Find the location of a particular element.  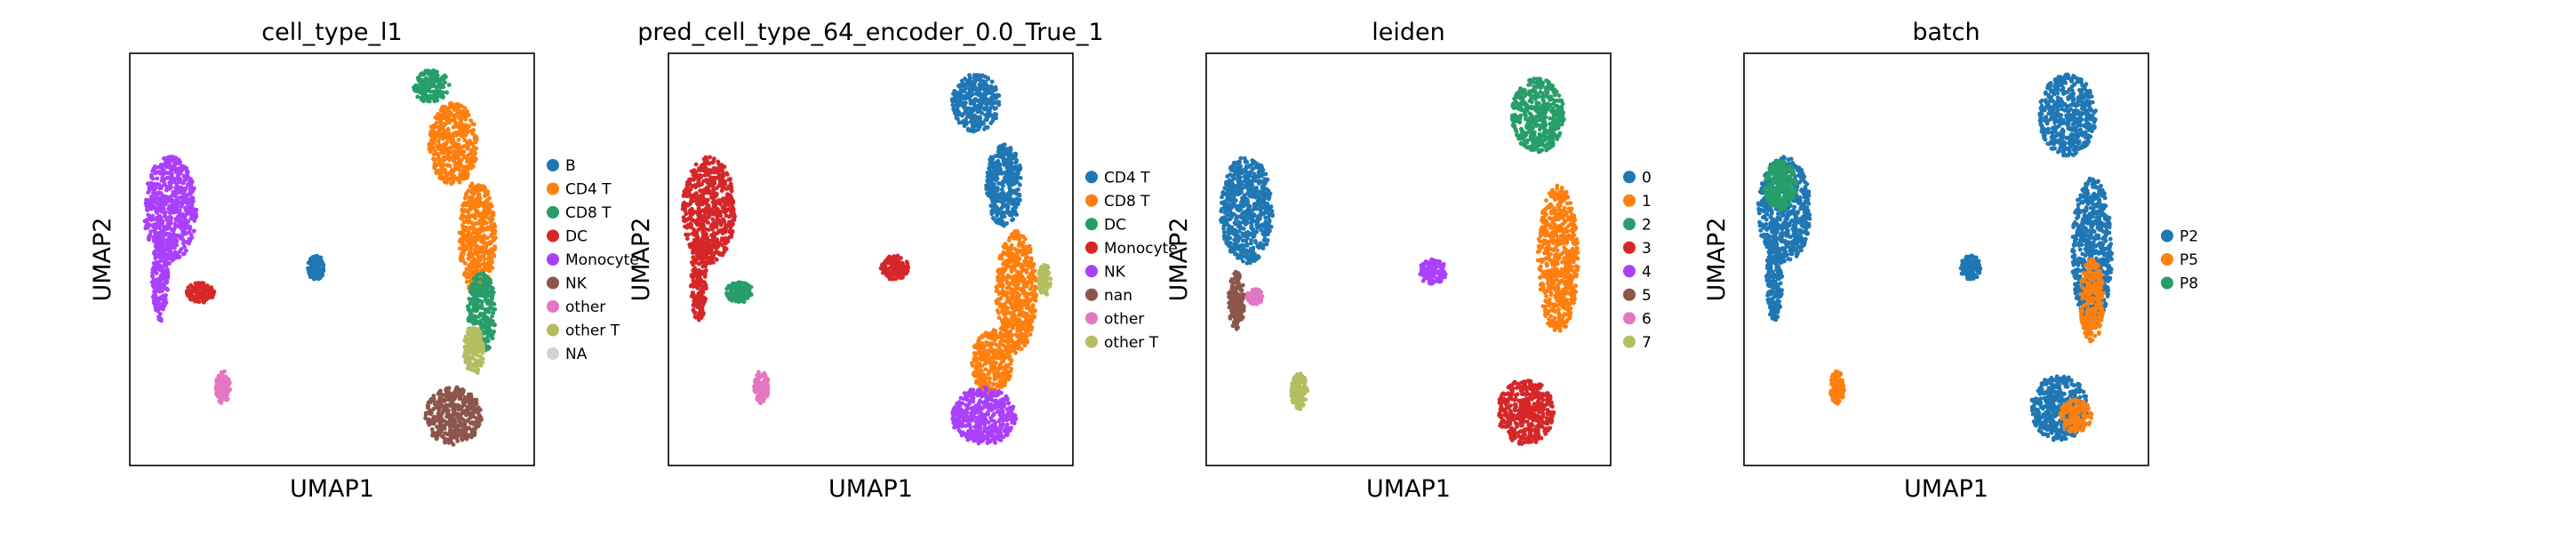

legend-item: CD4 T is located at coordinates (579, 190).